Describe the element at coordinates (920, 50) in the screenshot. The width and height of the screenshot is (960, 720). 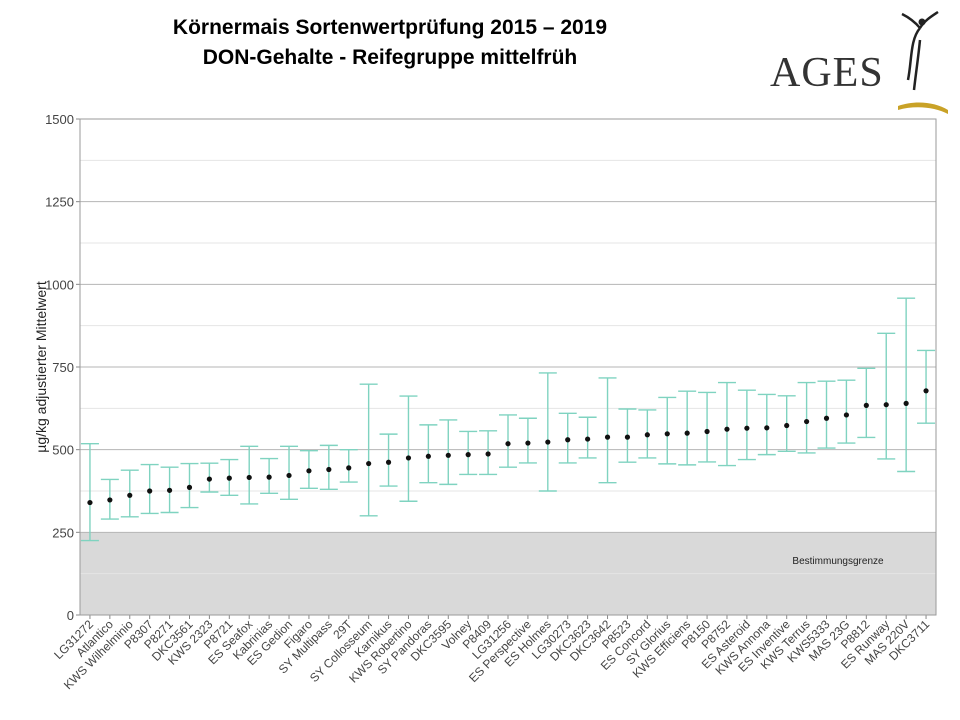
I see `figure-icon` at that location.